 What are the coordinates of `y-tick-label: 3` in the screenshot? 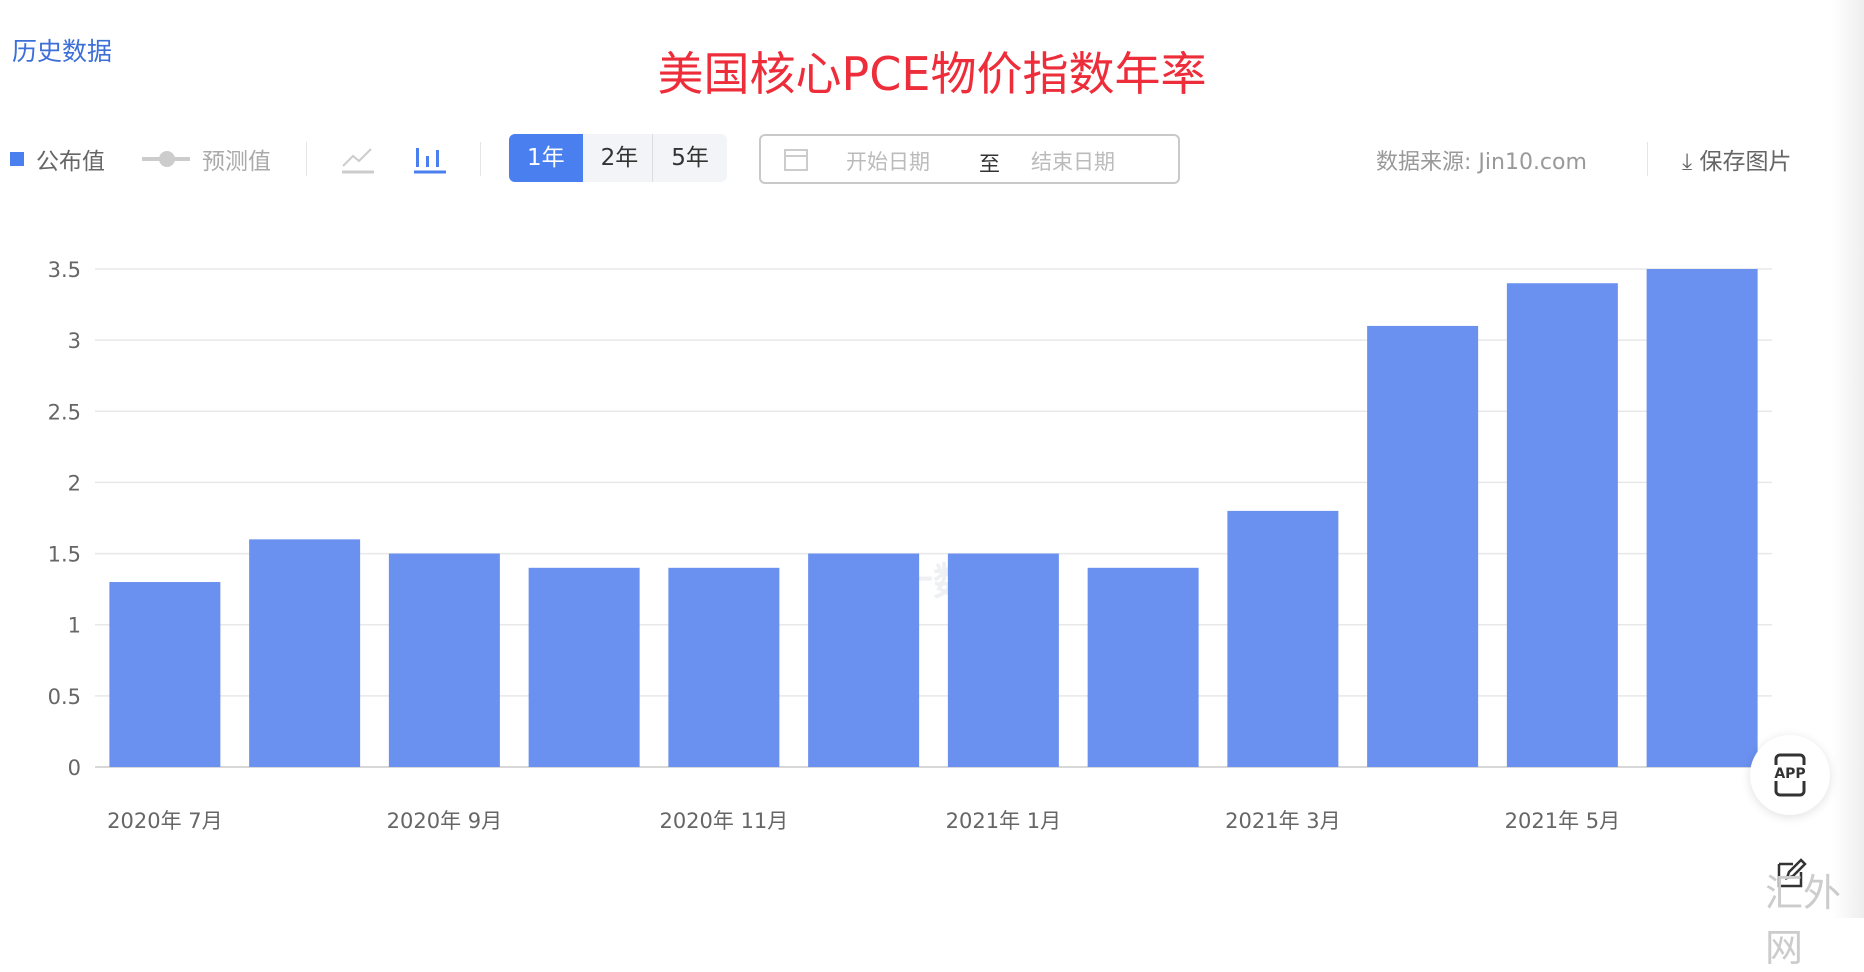 It's located at (74, 341).